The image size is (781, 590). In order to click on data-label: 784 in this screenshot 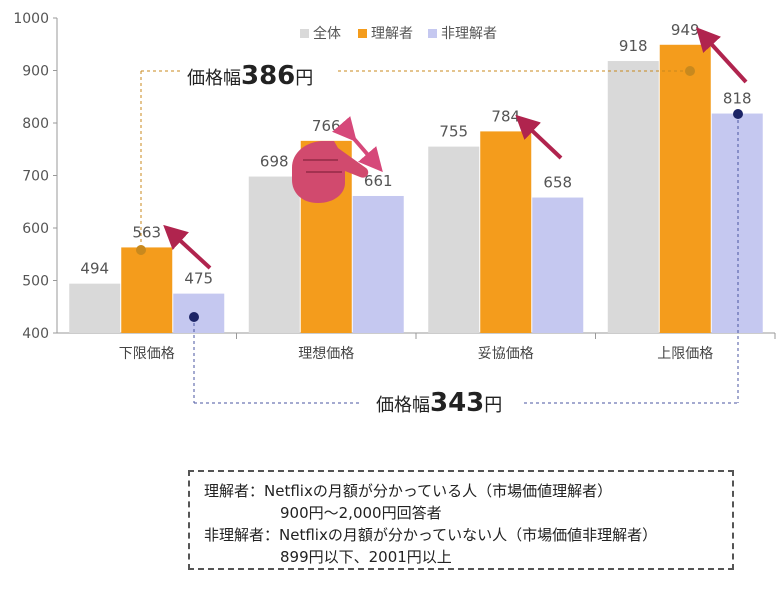, I will do `click(505, 116)`.